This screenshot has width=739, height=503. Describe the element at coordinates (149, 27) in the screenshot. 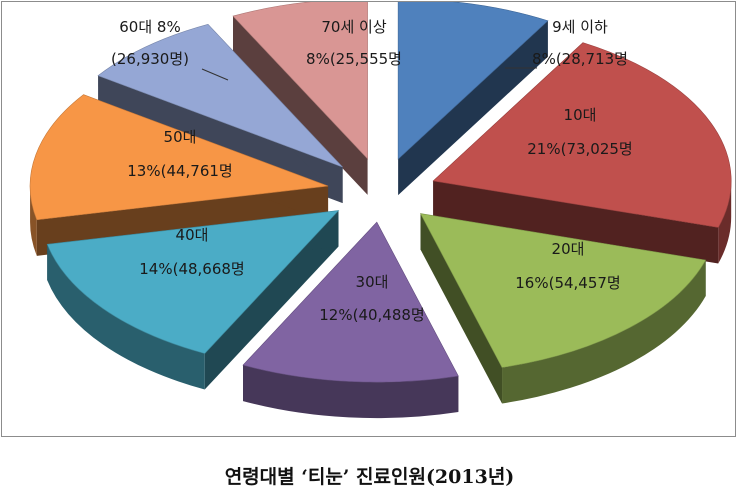

I see `slice-label-category-7: 60대 8%` at that location.